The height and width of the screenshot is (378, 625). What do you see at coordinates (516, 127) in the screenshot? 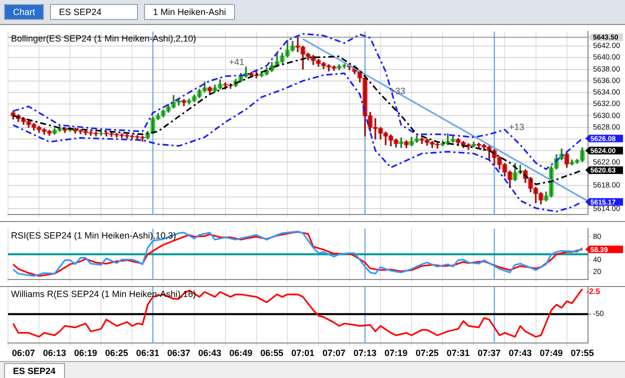
I see `annotation: +13` at bounding box center [516, 127].